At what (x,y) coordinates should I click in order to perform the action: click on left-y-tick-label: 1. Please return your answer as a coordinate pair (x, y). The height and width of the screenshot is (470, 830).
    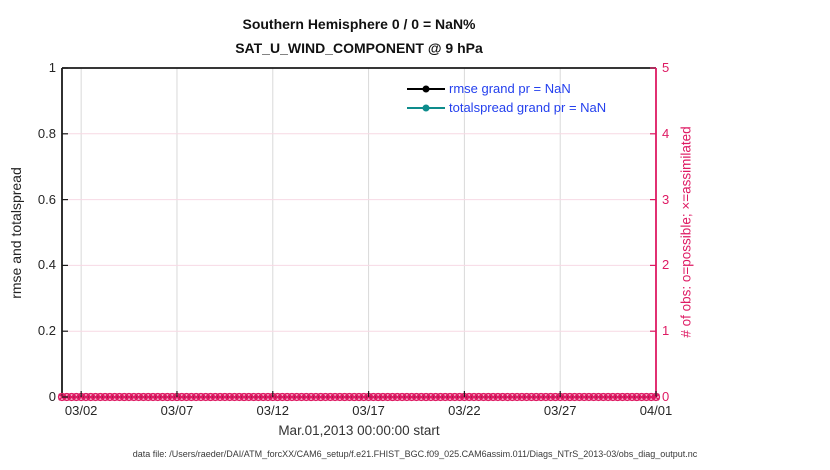
    Looking at the image, I should click on (52, 67).